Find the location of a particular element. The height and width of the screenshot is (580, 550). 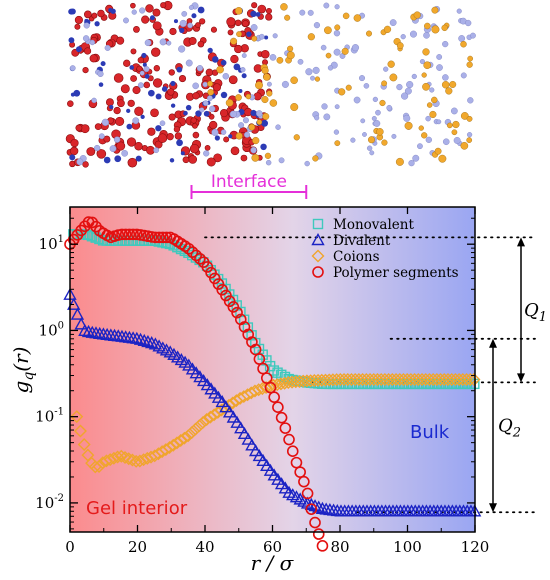

legend-marker-circle is located at coordinates (318, 272).